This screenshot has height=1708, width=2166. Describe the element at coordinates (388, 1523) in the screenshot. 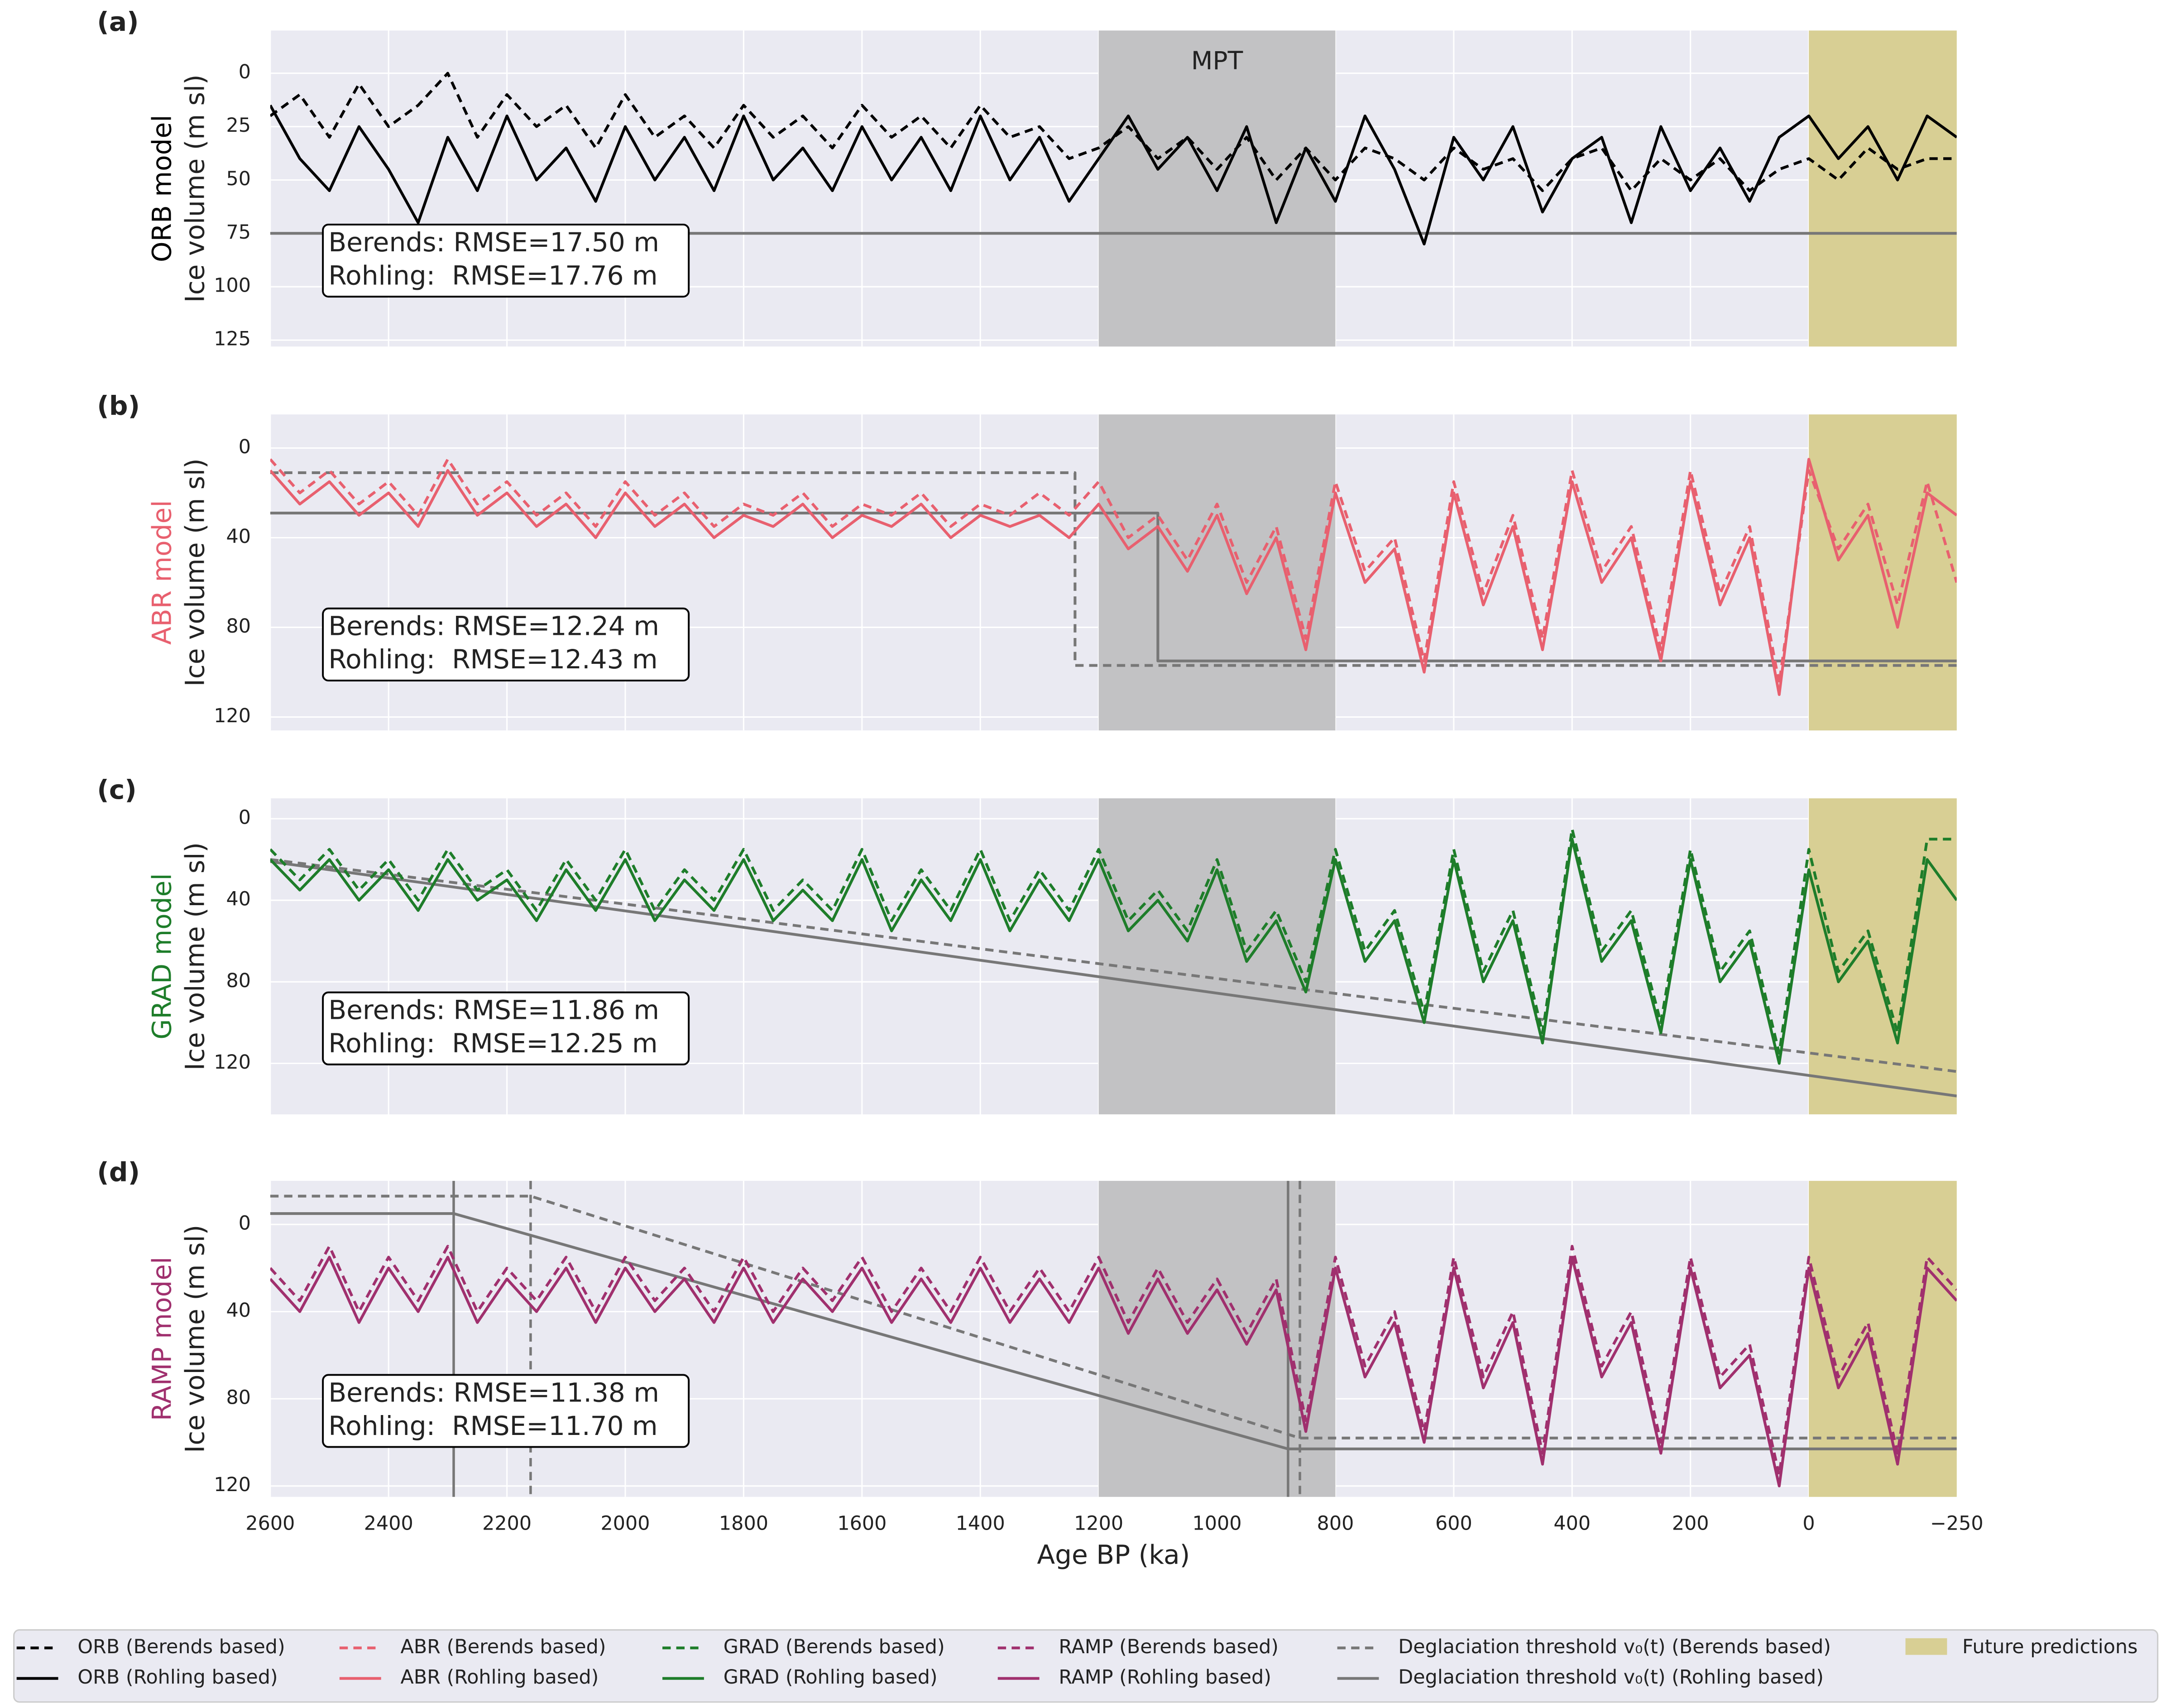

I see `x-tick-label: 2400` at that location.